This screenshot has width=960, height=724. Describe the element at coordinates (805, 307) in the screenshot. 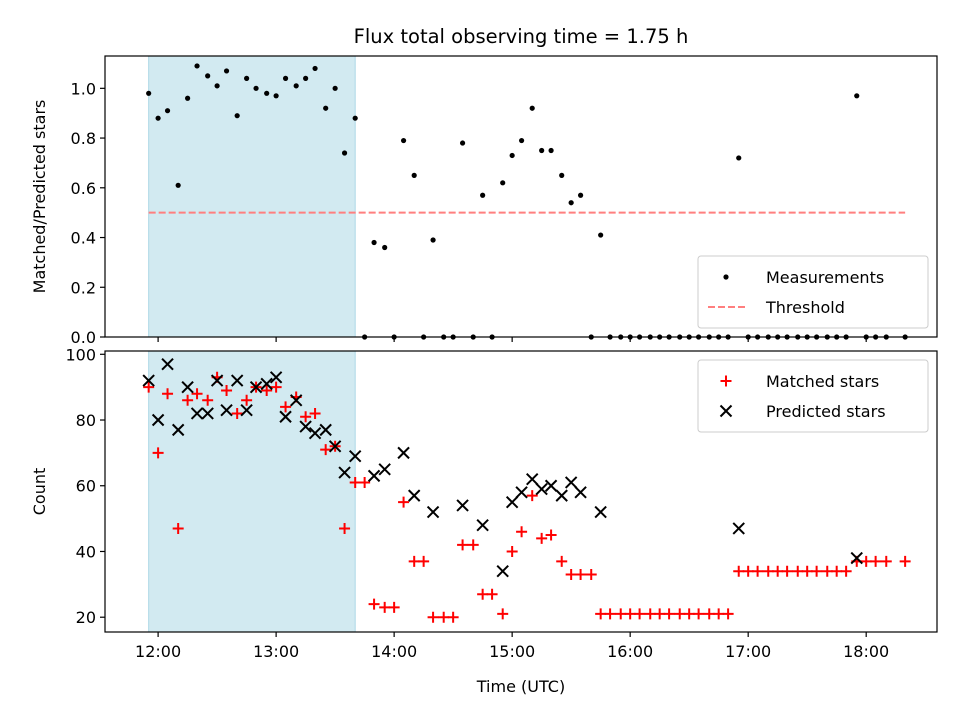

I see `legend-label: Threshold` at that location.